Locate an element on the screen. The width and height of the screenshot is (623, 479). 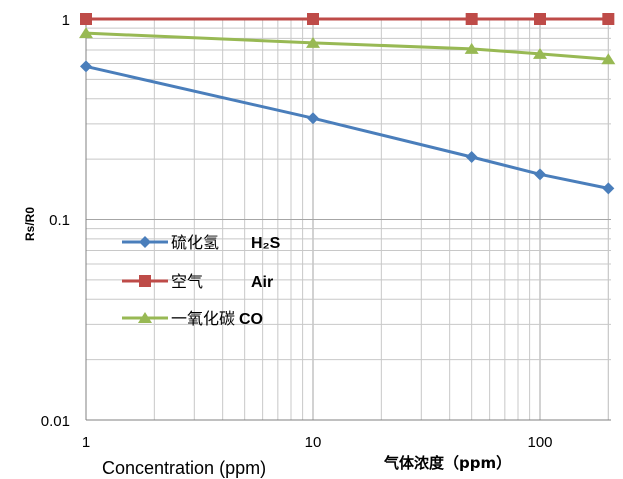
legend-item: 一氧化碳 CO is located at coordinates (192, 318).